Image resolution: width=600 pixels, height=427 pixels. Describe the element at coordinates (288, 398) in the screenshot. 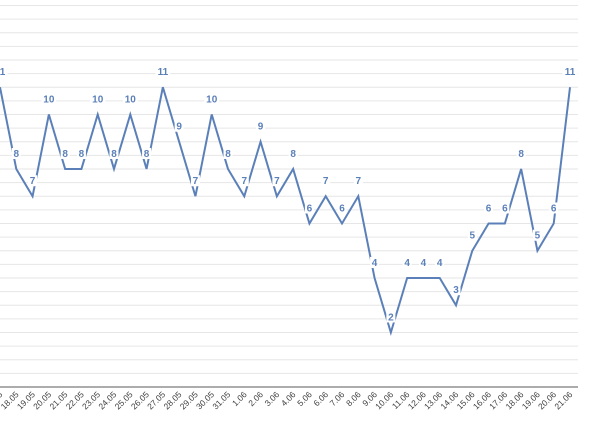

I see `x-tick-label: 4.06` at that location.